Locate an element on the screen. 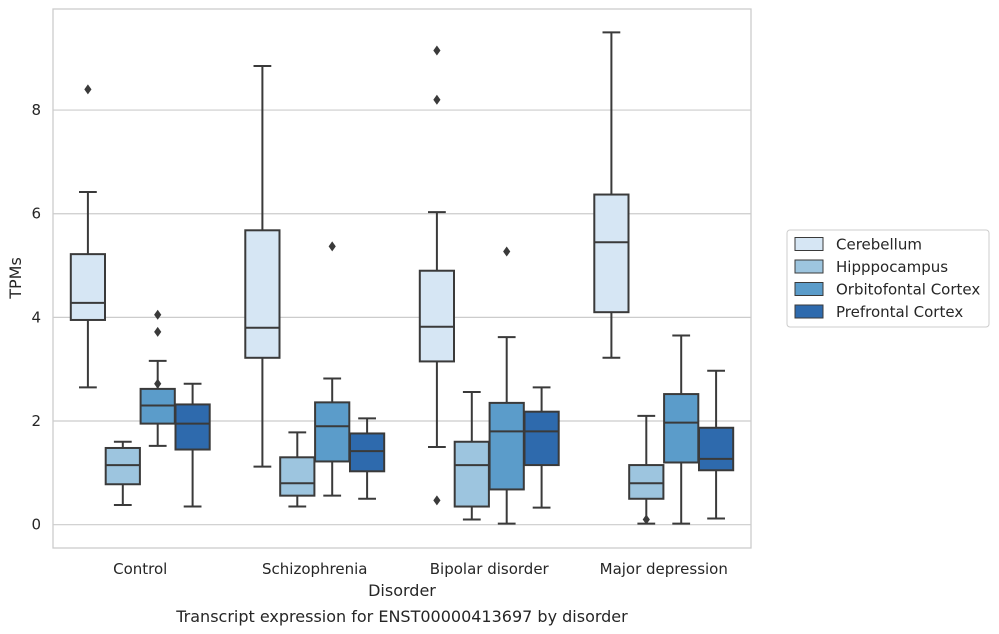  x-tick-label: Control is located at coordinates (140, 569).